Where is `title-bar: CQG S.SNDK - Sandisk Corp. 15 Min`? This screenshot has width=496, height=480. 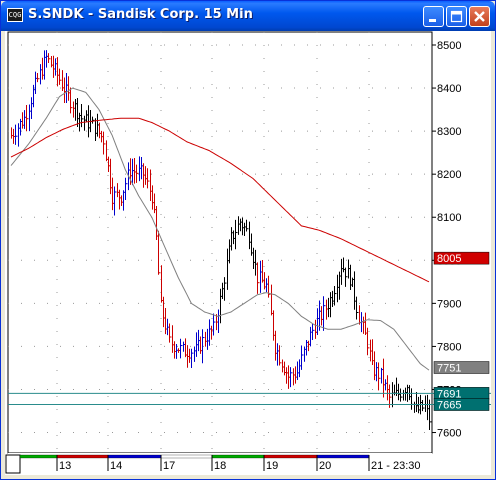
title-bar: CQG S.SNDK - Sandisk Corp. 15 Min is located at coordinates (248, 16).